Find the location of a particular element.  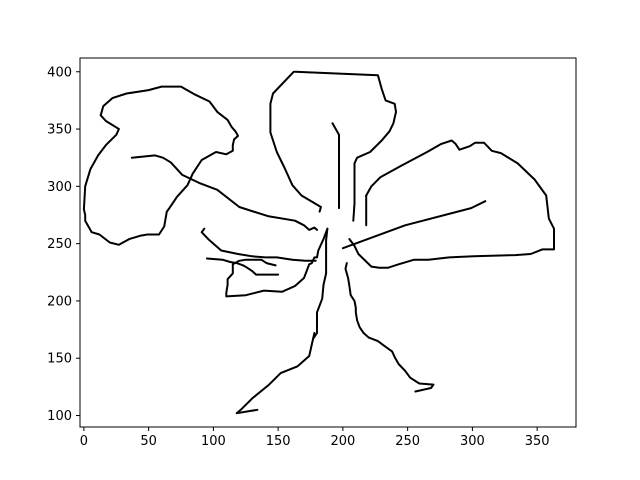

x-tick-label: 100 is located at coordinates (213, 441).